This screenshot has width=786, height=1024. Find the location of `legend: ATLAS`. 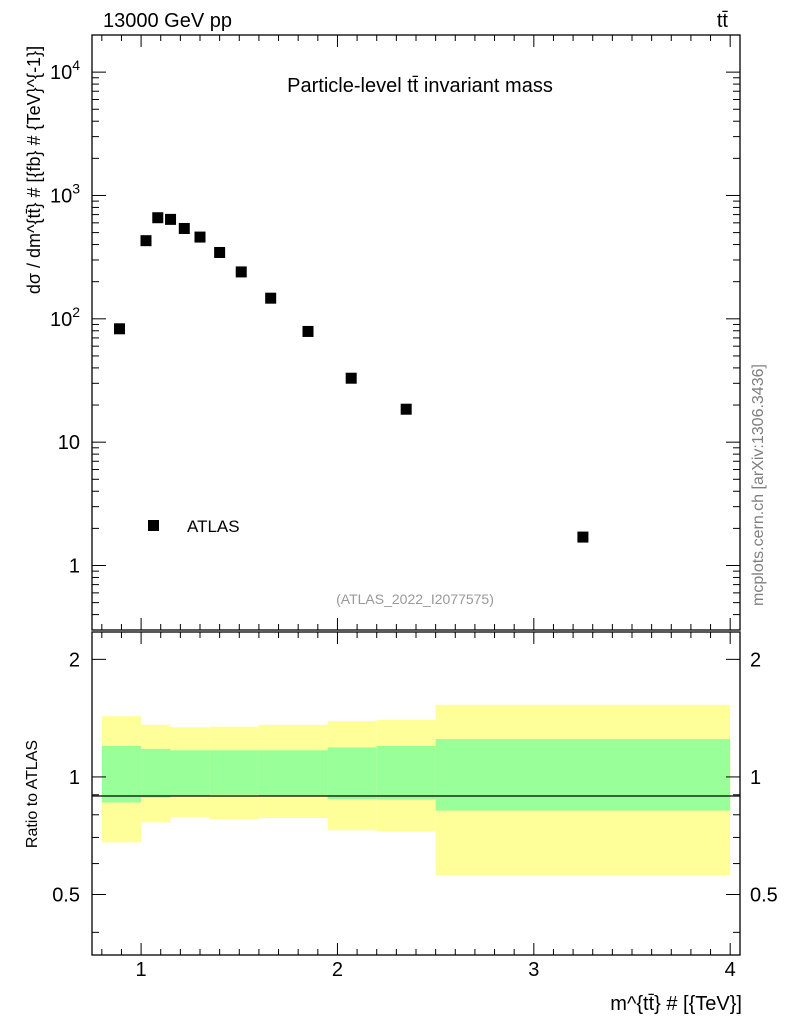

legend: ATLAS is located at coordinates (194, 526).